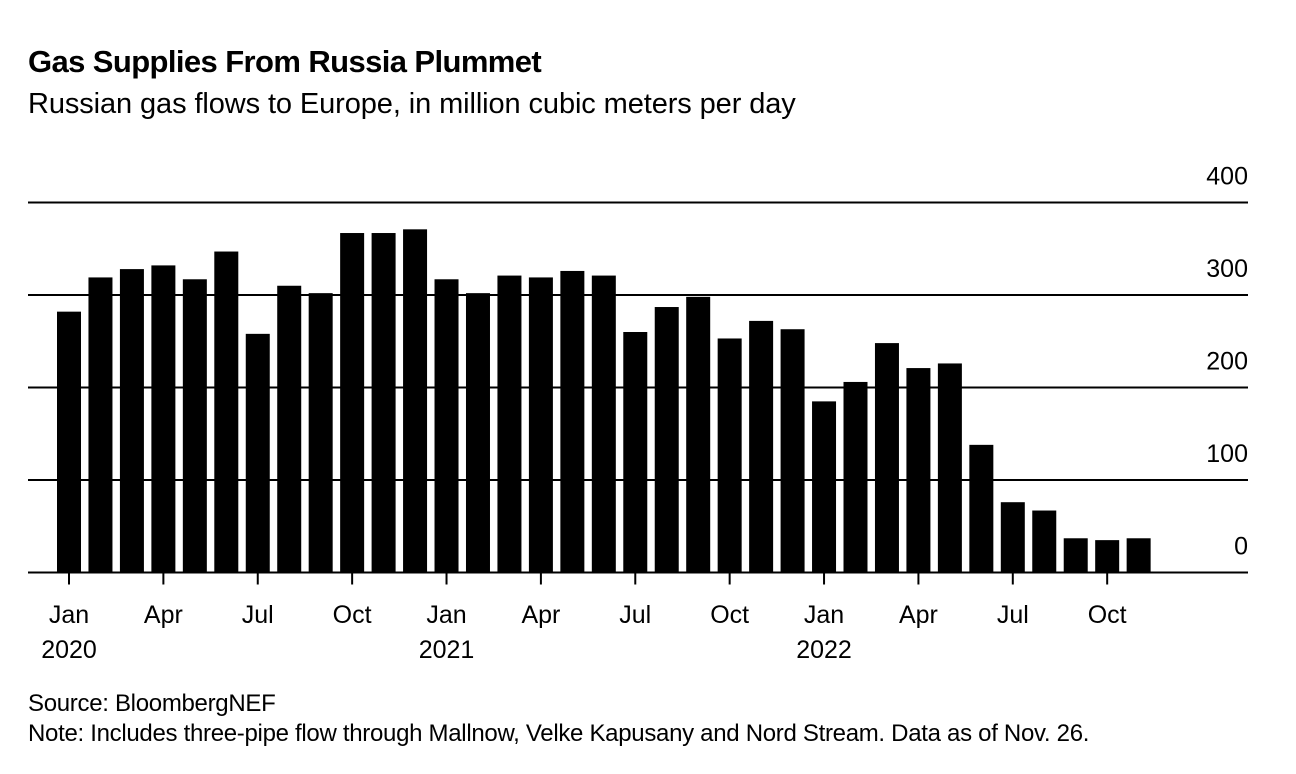 The image size is (1296, 774). Describe the element at coordinates (152, 703) in the screenshot. I see `source-note: Source: BloombergNEF` at that location.